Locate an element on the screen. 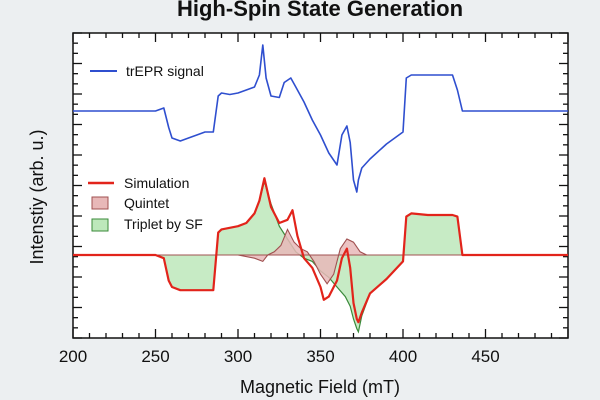  y-axis-label: Intenstiy (arb. u.) is located at coordinates (37, 196).